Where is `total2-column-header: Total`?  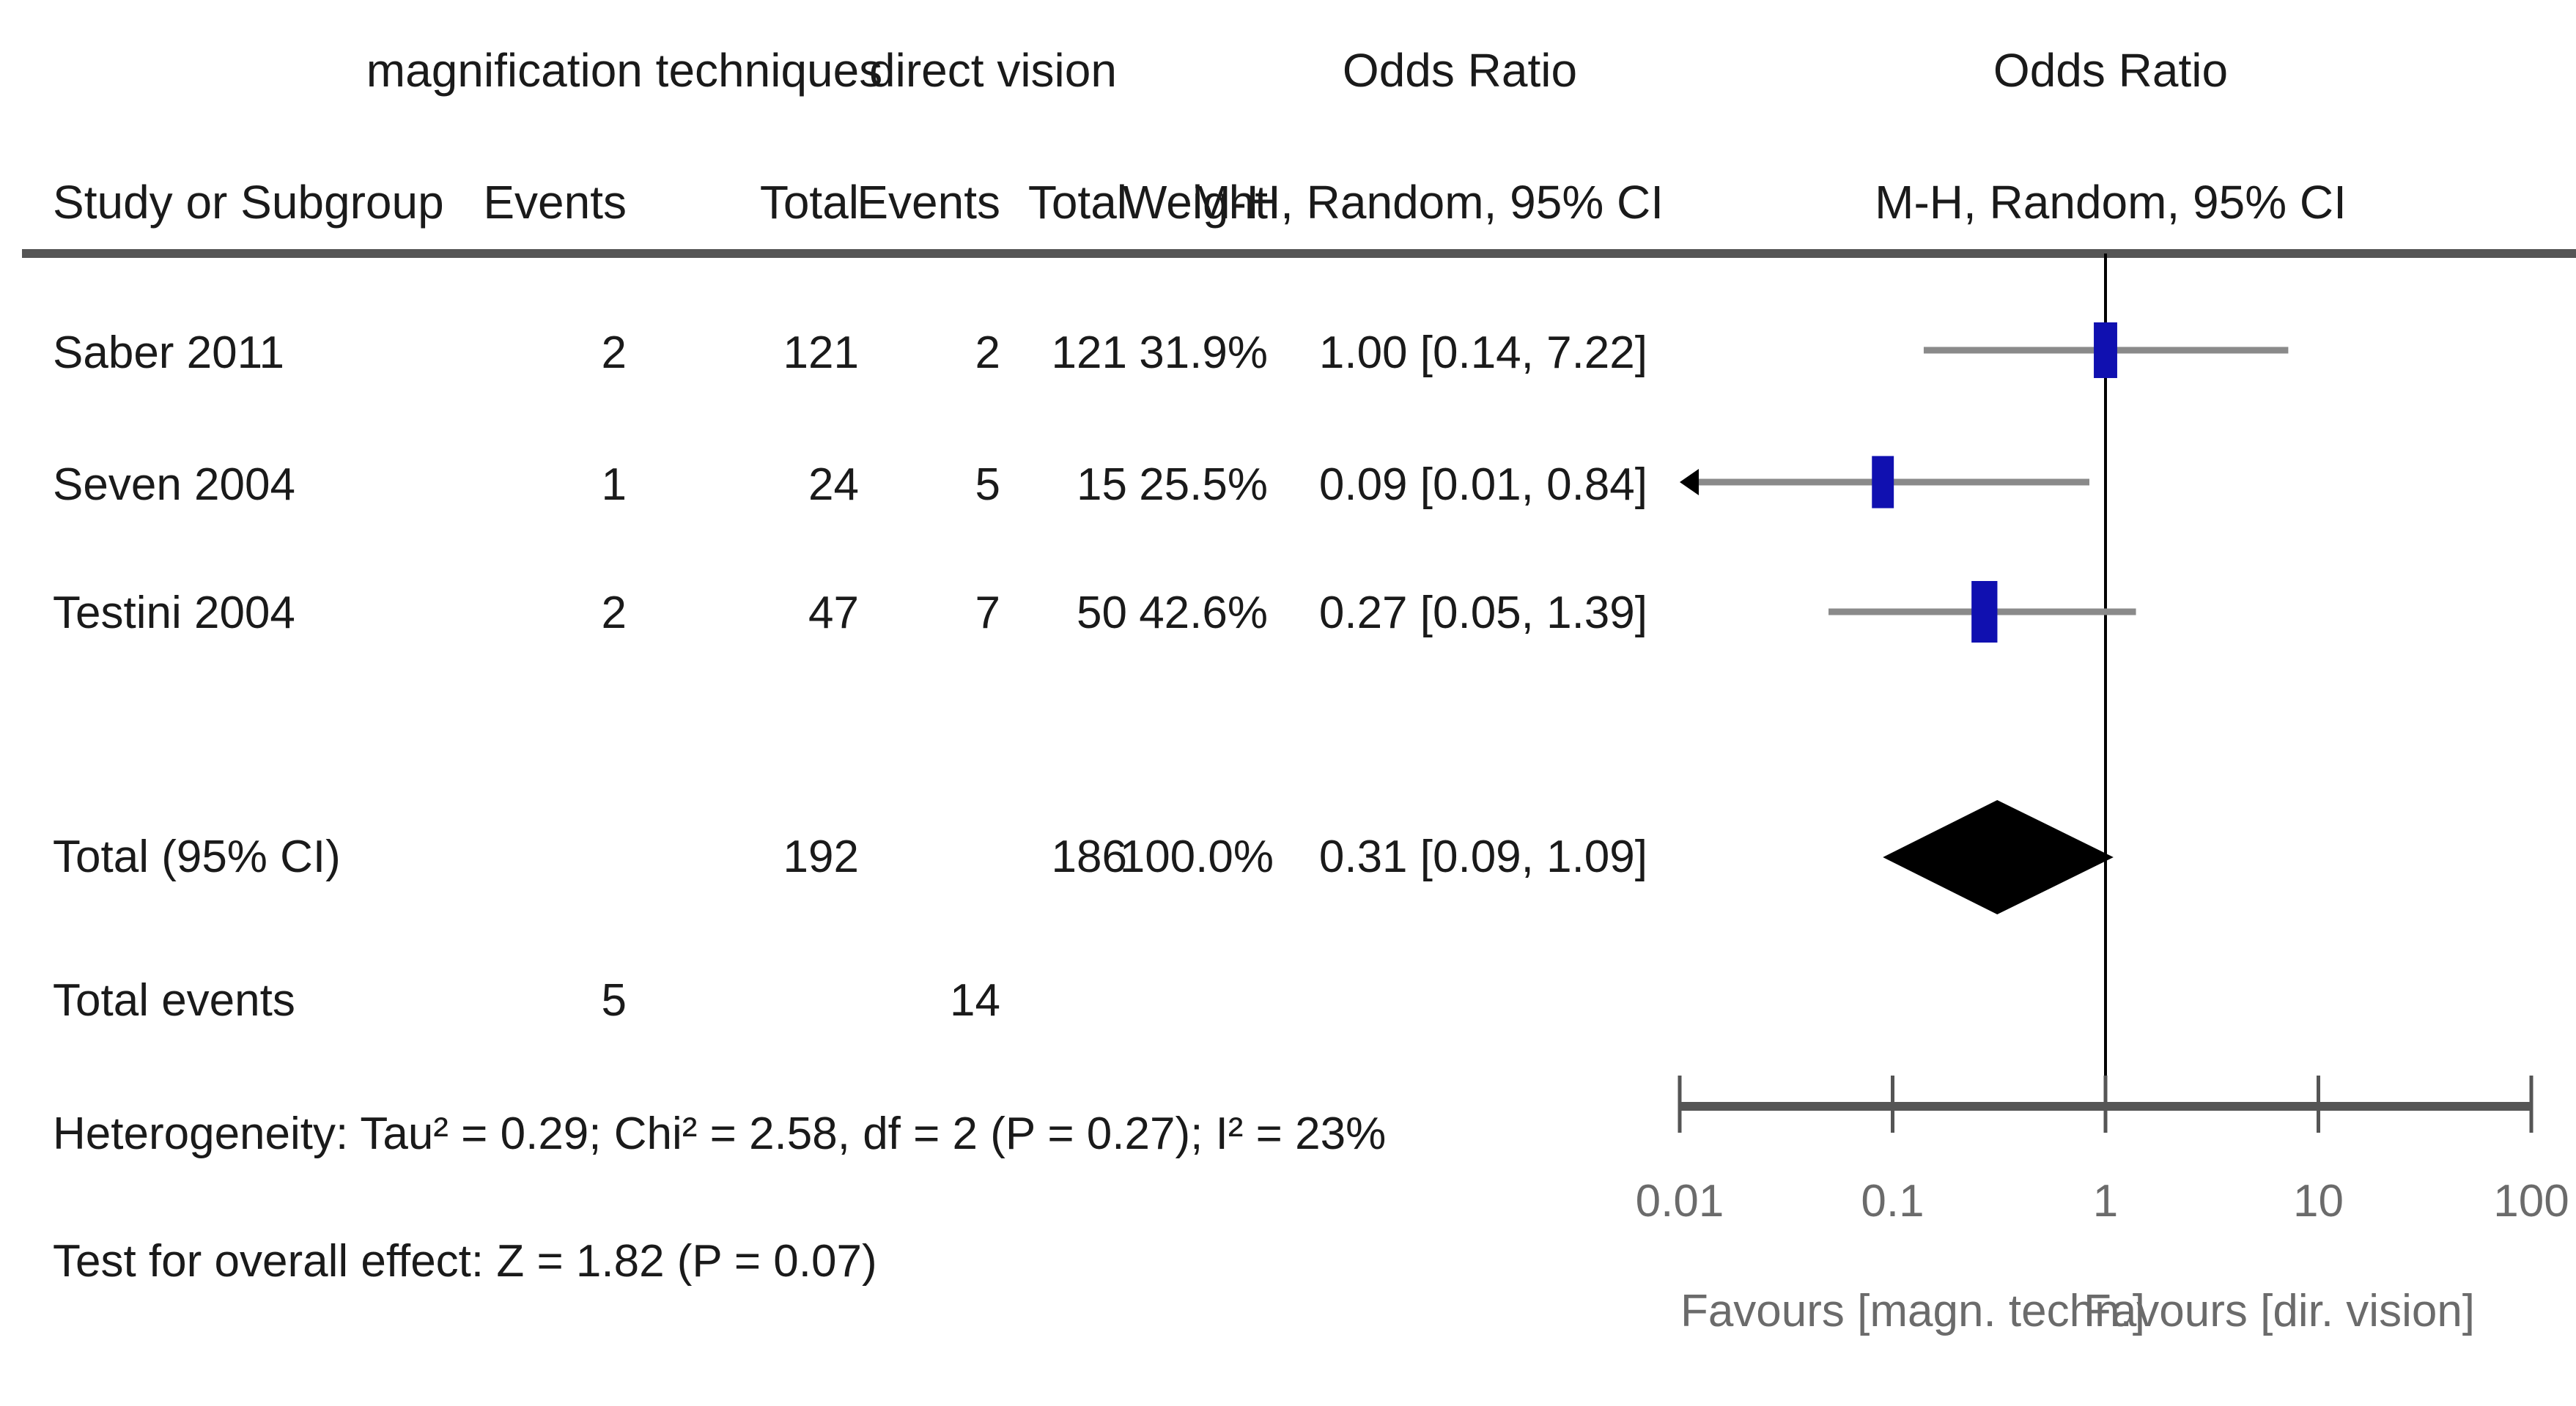
total2-column-header: Total is located at coordinates (1077, 202).